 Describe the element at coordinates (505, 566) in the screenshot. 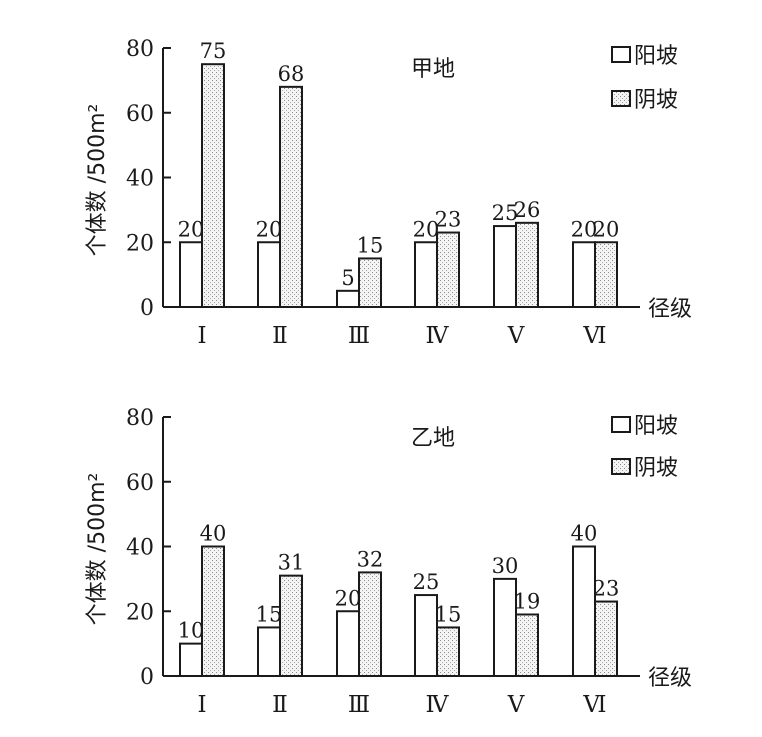

I see `bar-value-label: 30` at that location.